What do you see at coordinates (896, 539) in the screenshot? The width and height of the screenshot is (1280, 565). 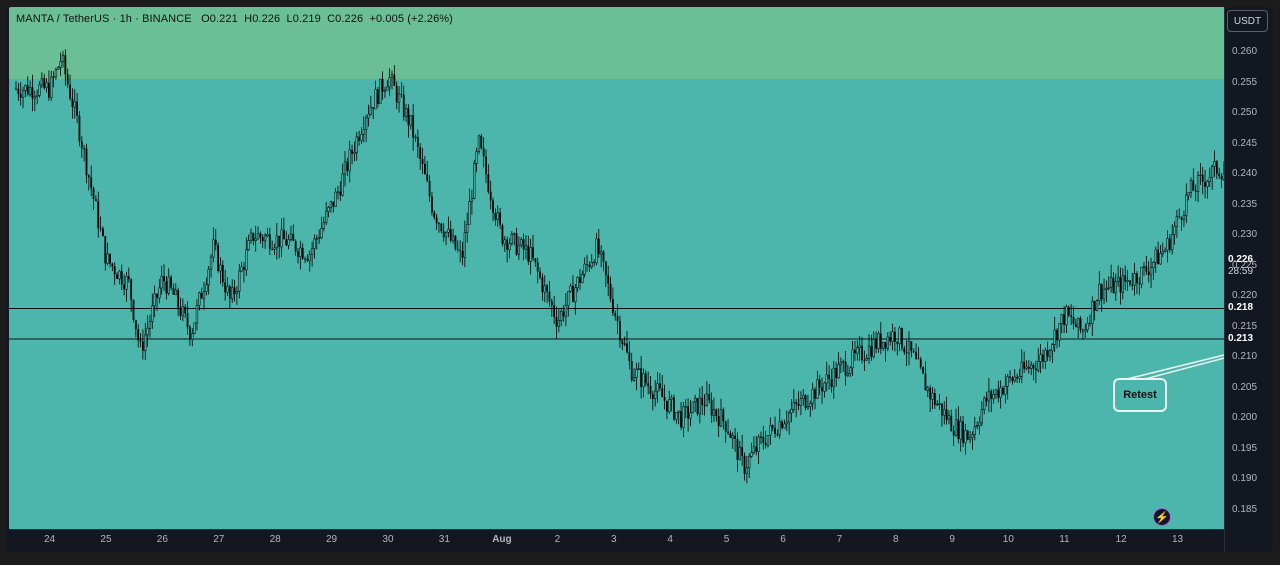 I see `time-tick-label: 8` at bounding box center [896, 539].